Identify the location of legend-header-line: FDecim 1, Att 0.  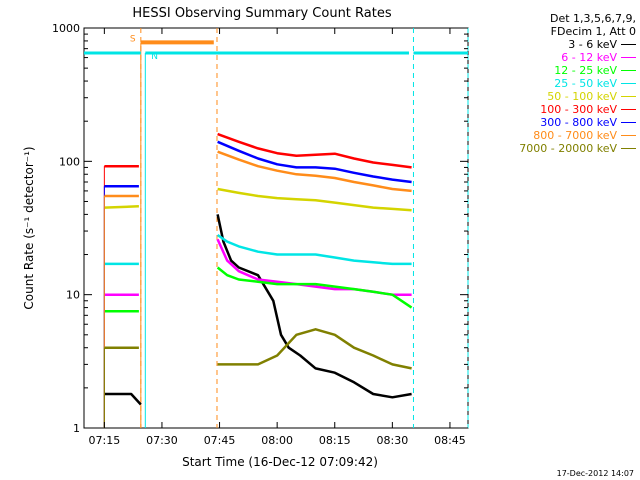
(593, 31).